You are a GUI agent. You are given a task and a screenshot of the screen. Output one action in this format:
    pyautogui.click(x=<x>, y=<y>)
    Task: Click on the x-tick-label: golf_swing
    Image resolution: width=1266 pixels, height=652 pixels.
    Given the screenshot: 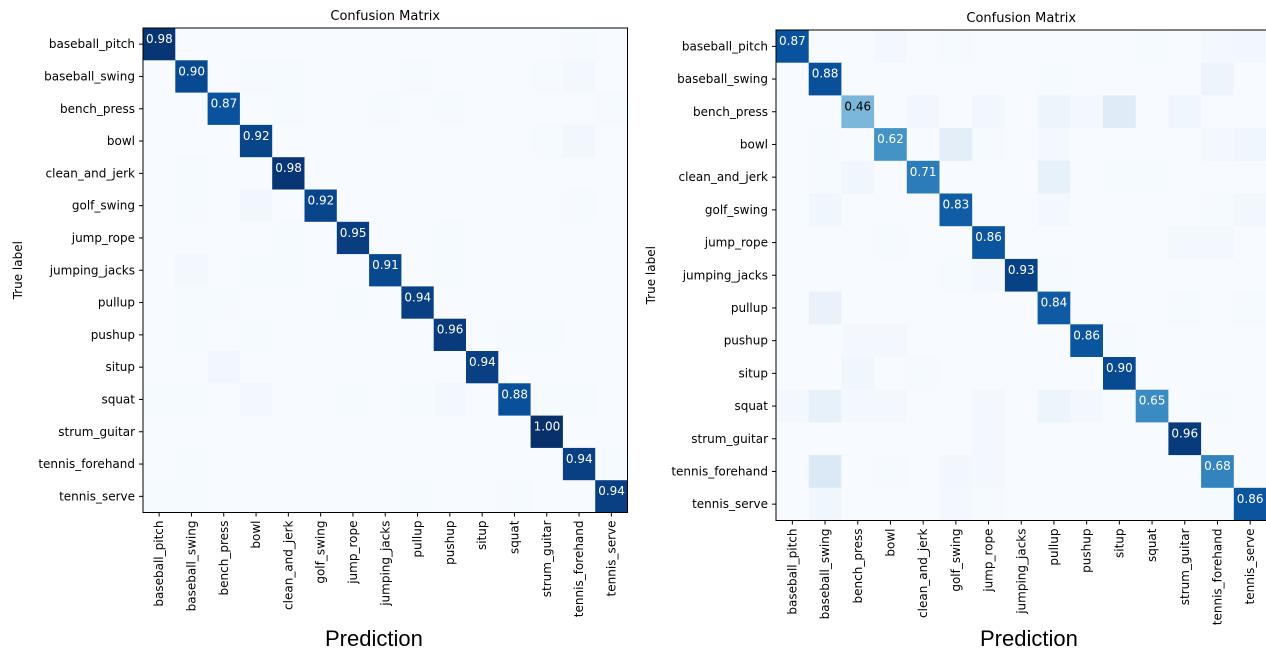 What is the action you would take?
    pyautogui.click(x=956, y=560)
    